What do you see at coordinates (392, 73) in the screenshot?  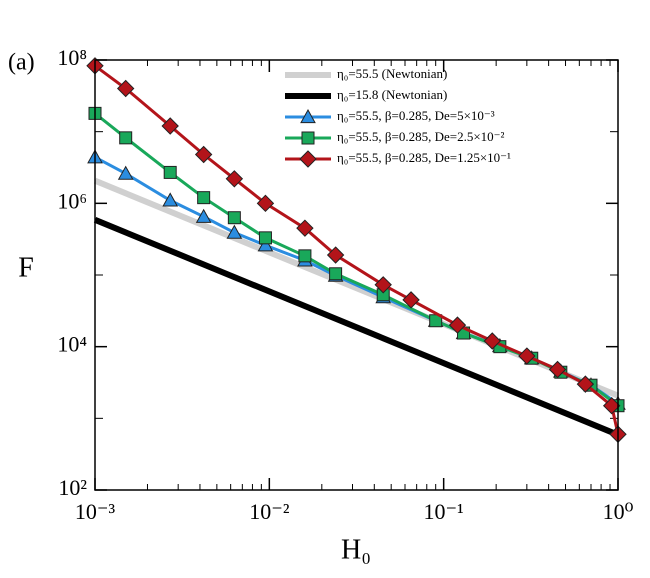 I see `legend-label: η₀=55.5 (Newtonian)` at bounding box center [392, 73].